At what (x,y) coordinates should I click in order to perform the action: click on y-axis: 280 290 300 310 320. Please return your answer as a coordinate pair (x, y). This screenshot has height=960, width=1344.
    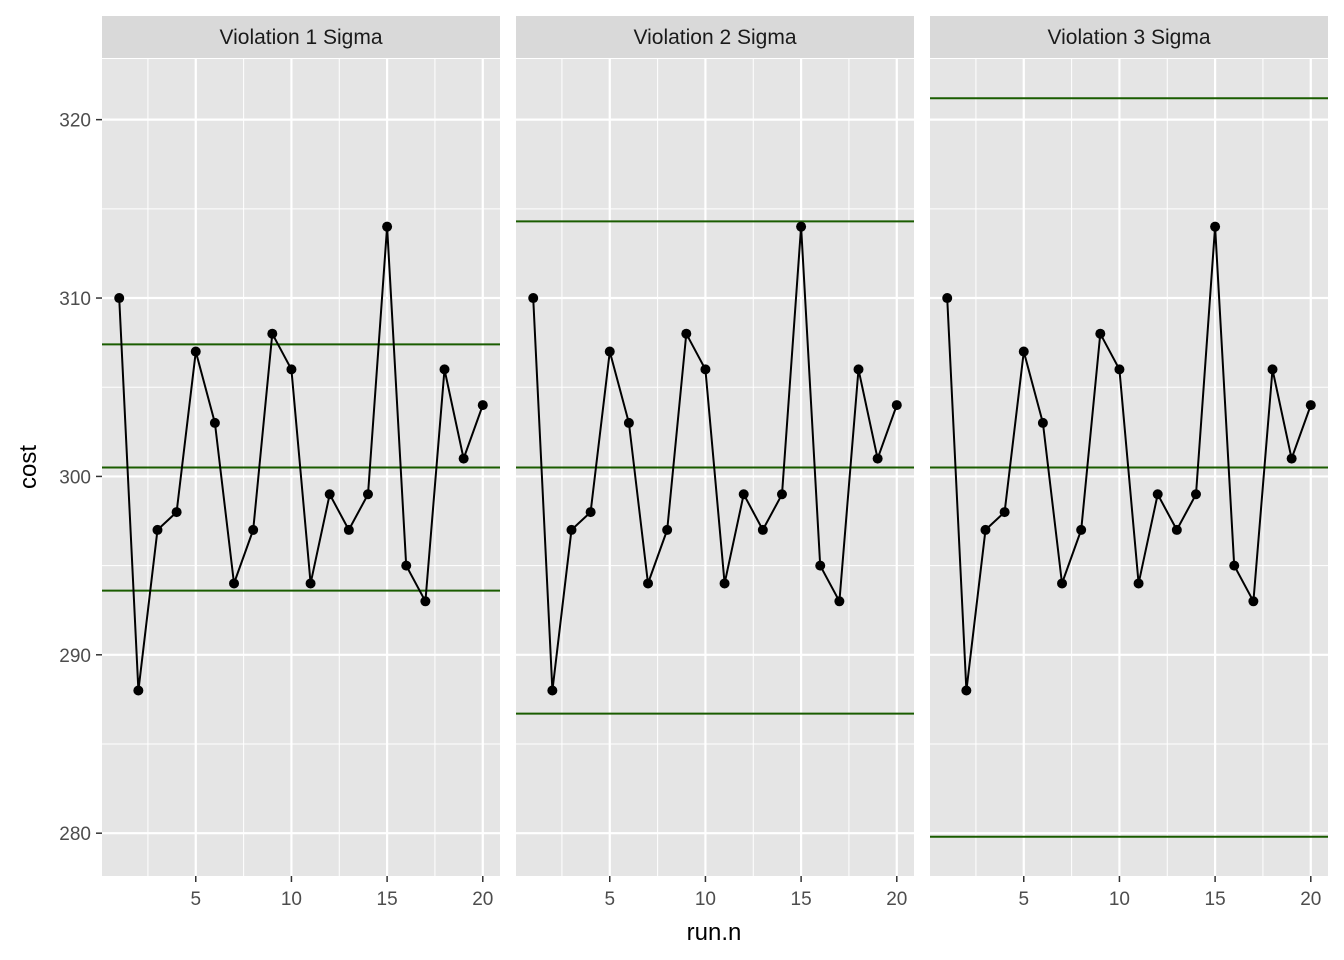
    Looking at the image, I should click on (80, 478).